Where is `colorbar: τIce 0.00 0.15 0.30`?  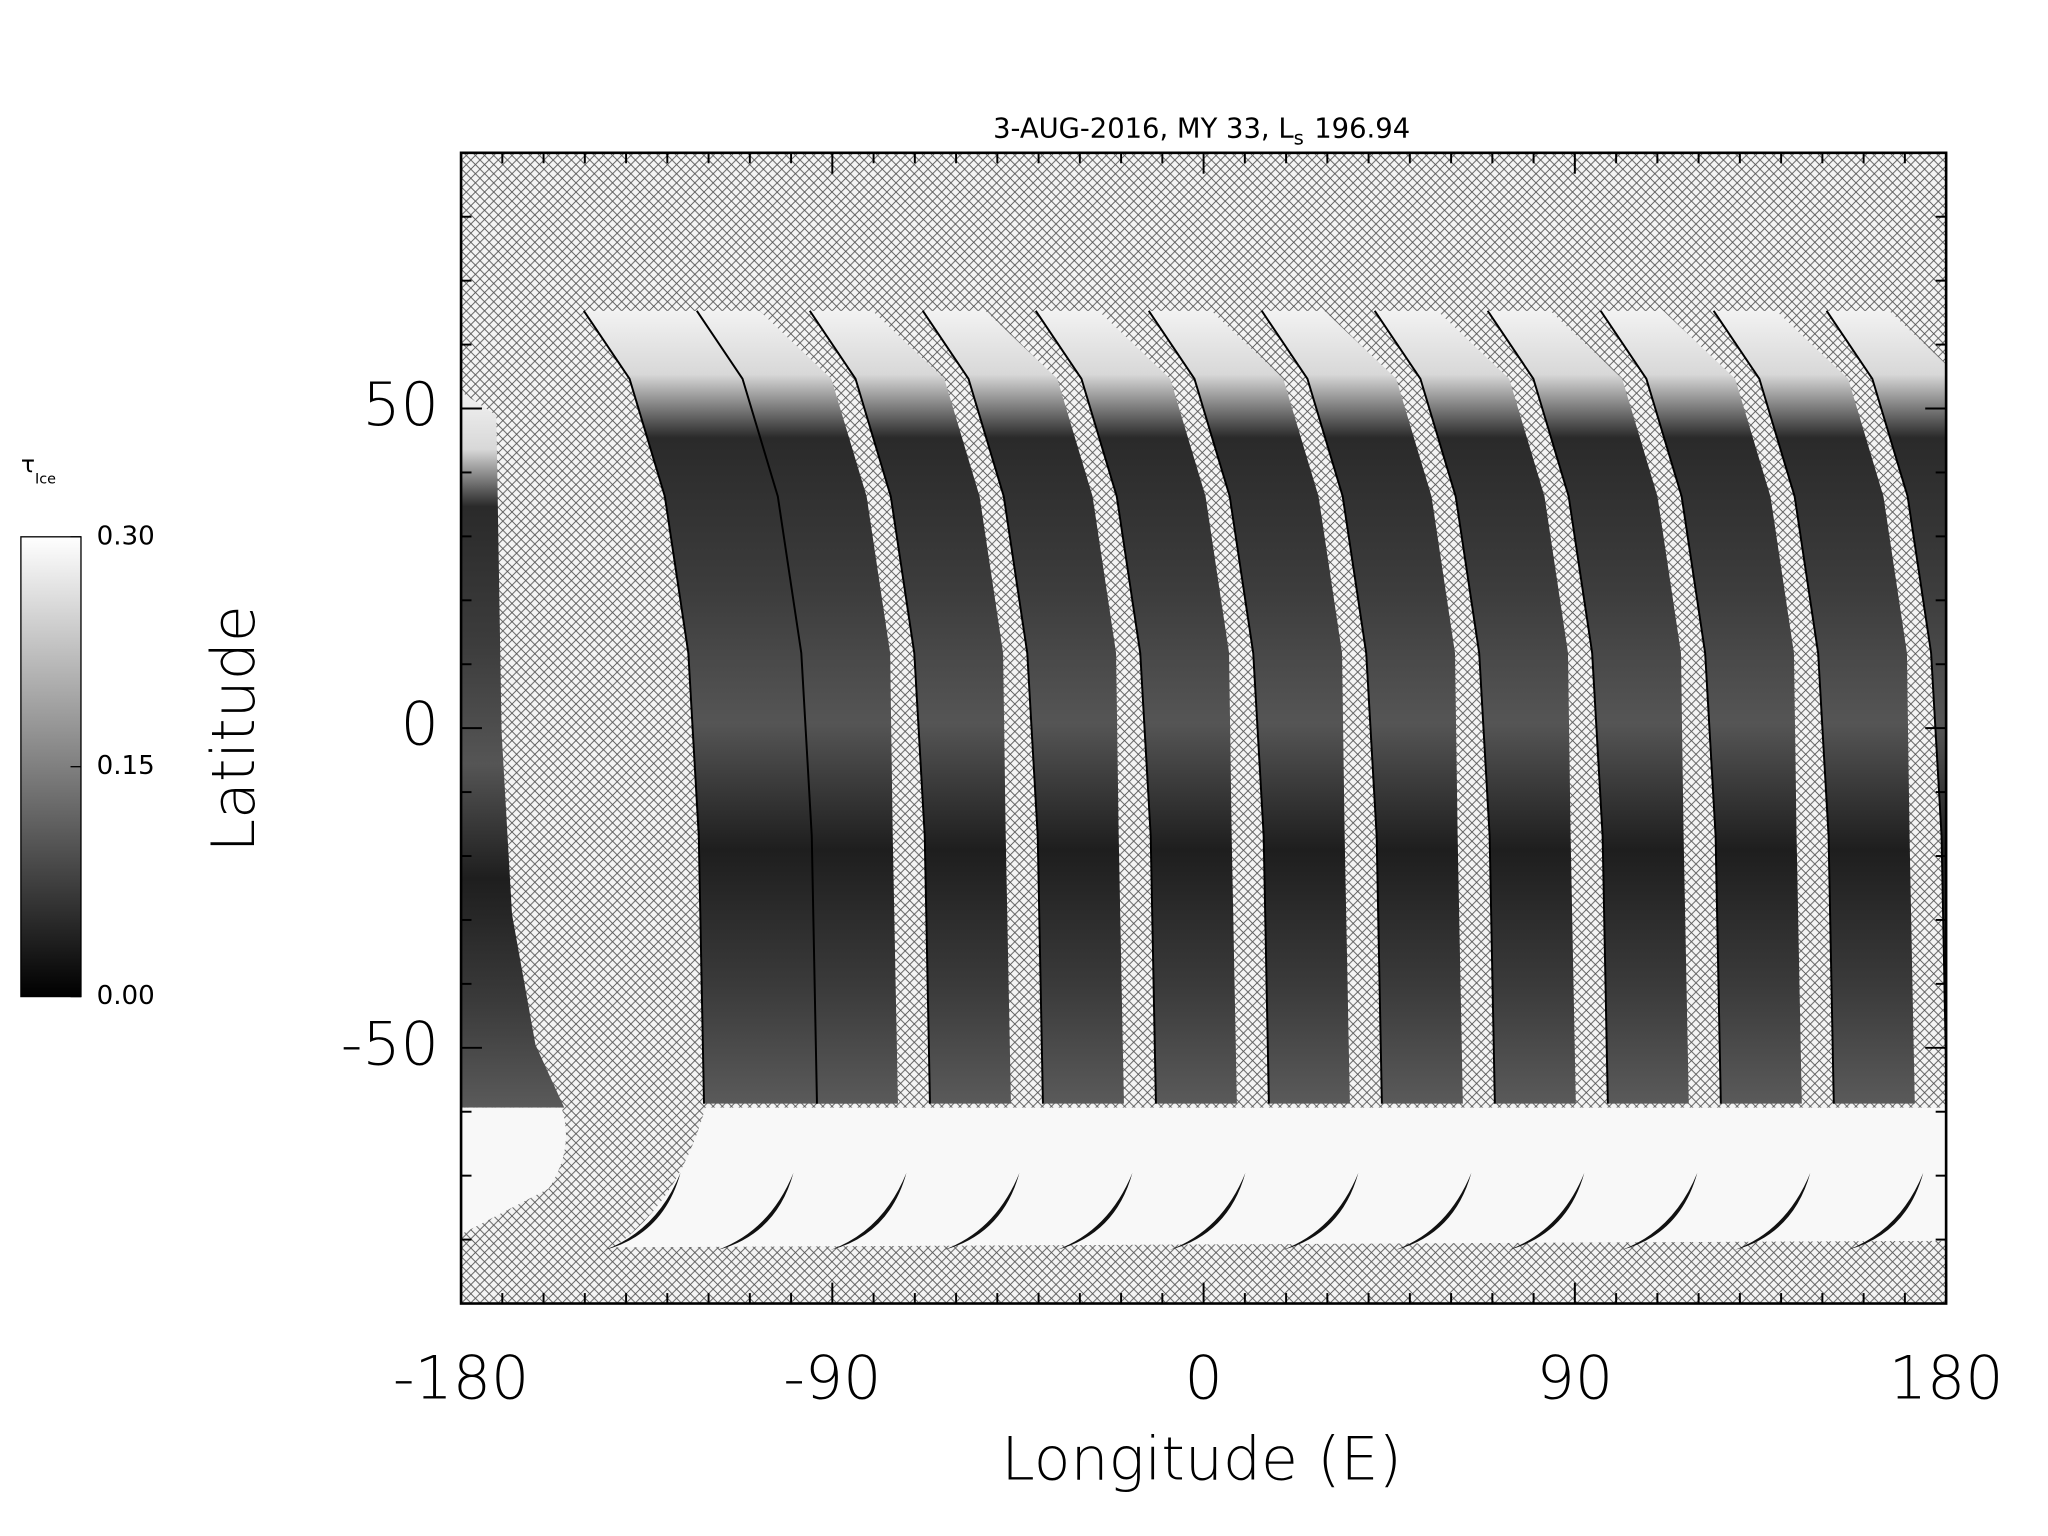 colorbar: τIce 0.00 0.15 0.30 is located at coordinates (87, 730).